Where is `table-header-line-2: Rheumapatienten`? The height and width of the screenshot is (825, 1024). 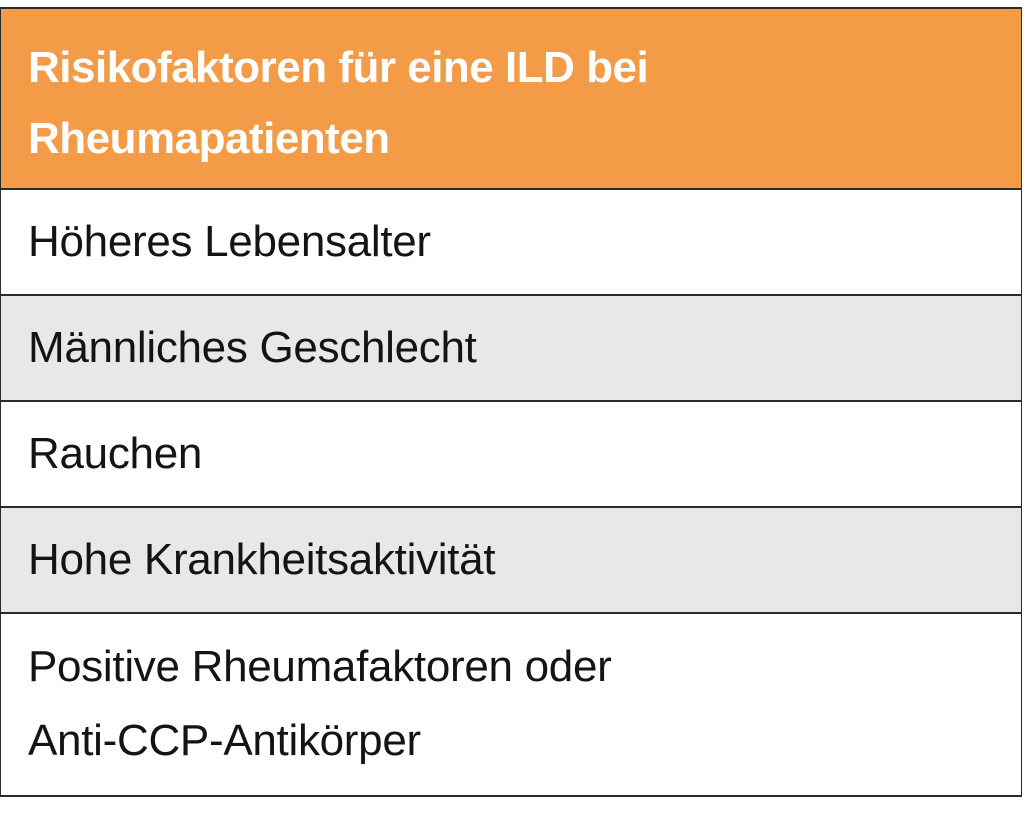
table-header-line-2: Rheumapatienten is located at coordinates (524, 138).